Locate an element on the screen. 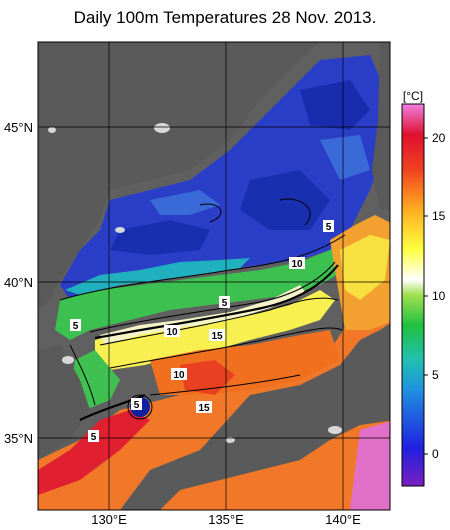 Image resolution: width=450 pixels, height=530 pixels. colorbar is located at coordinates (413, 295).